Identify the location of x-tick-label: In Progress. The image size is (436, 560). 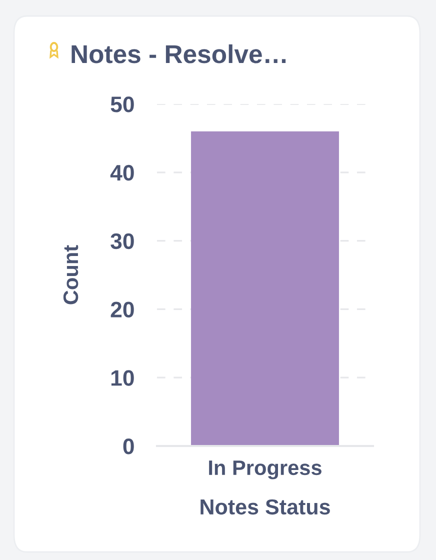
(265, 470).